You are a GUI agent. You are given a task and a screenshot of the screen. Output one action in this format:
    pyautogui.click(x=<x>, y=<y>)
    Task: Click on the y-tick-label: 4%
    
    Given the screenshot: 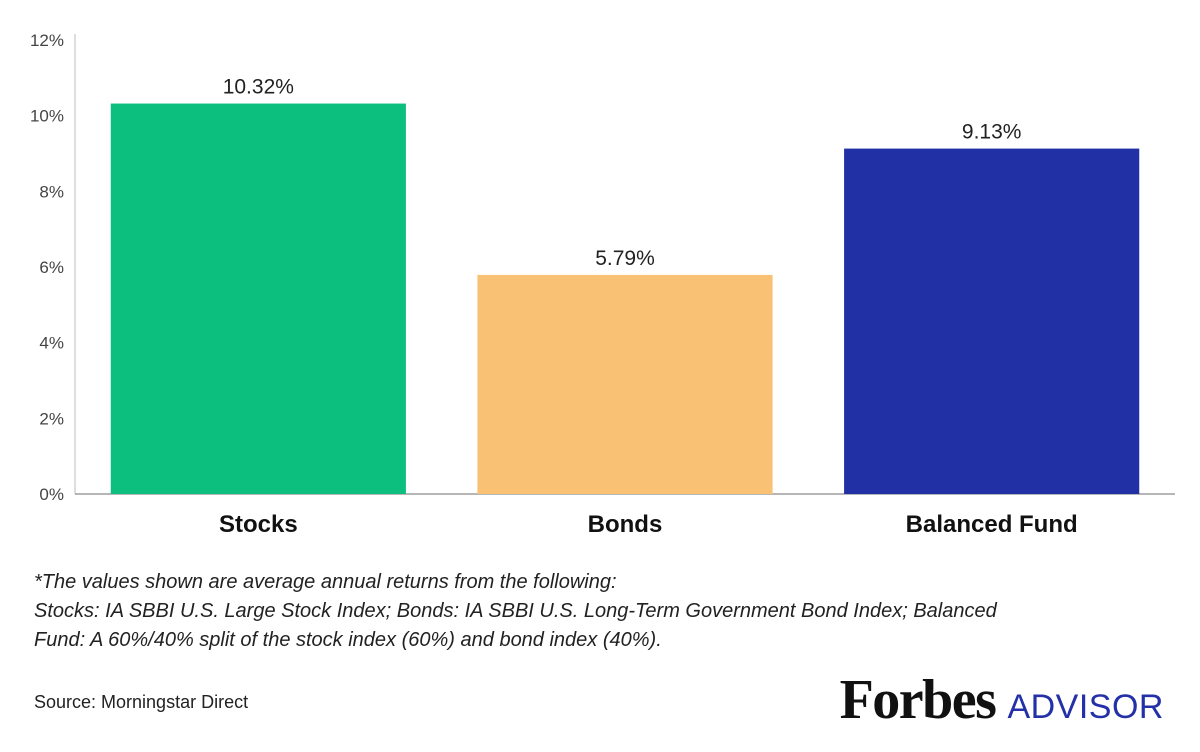 What is the action you would take?
    pyautogui.click(x=51, y=343)
    